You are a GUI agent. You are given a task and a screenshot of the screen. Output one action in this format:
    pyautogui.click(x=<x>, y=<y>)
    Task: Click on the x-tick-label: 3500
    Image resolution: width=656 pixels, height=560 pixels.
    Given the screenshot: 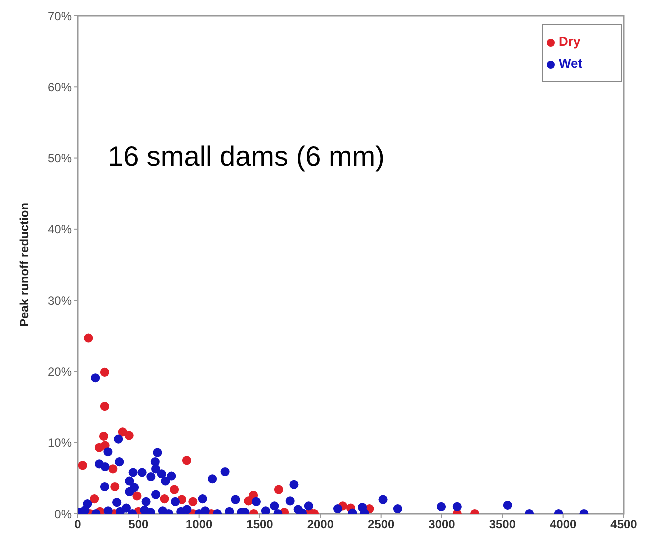 What is the action you would take?
    pyautogui.click(x=502, y=525)
    